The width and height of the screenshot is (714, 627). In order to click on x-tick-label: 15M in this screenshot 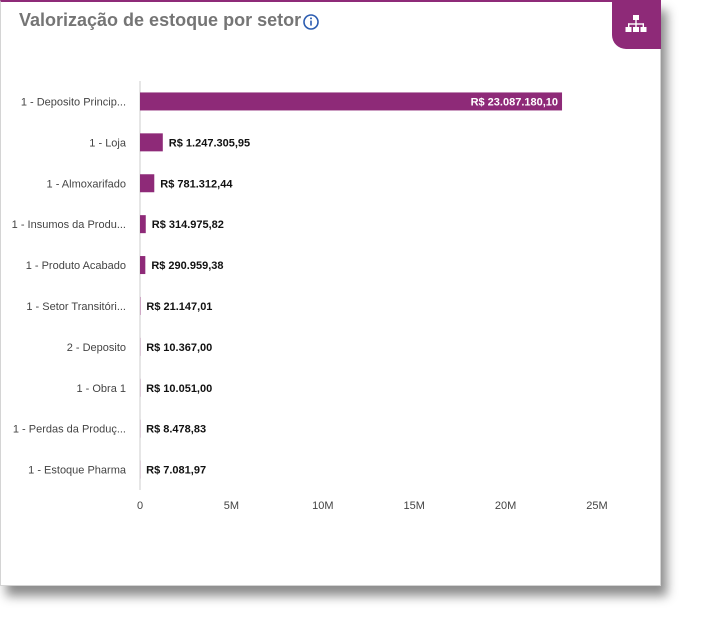, I will do `click(413, 506)`.